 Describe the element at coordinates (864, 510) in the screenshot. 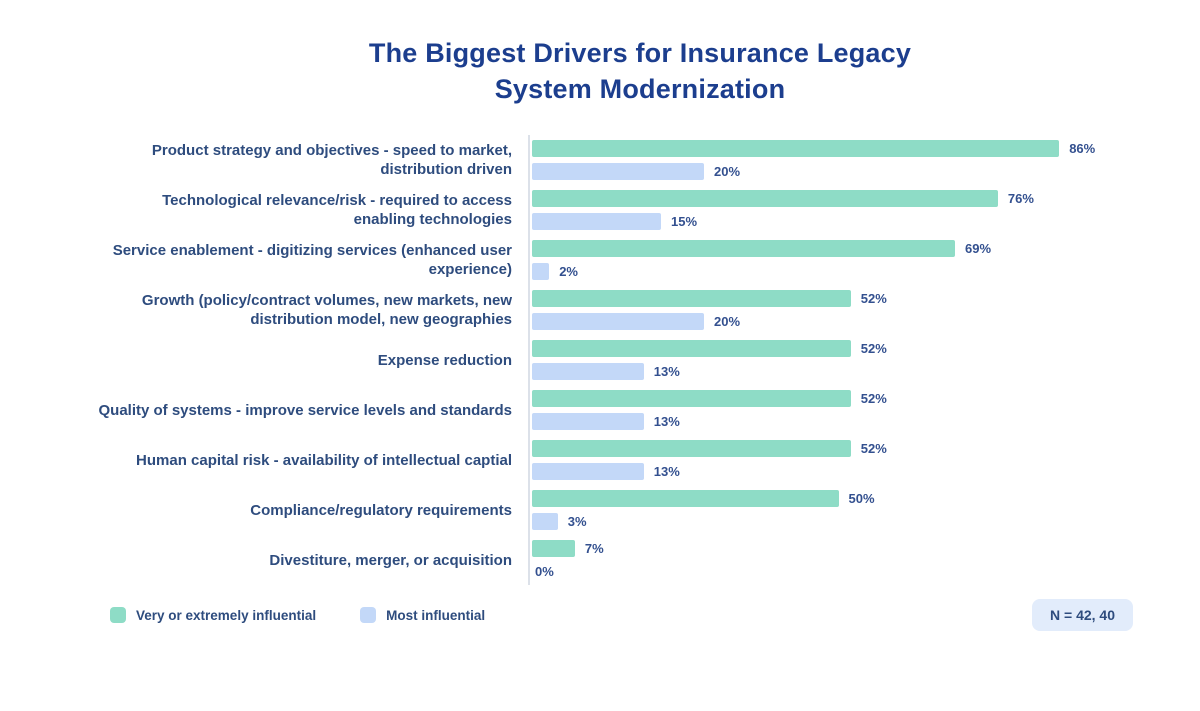

I see `bar-group: 50% 3%` at that location.